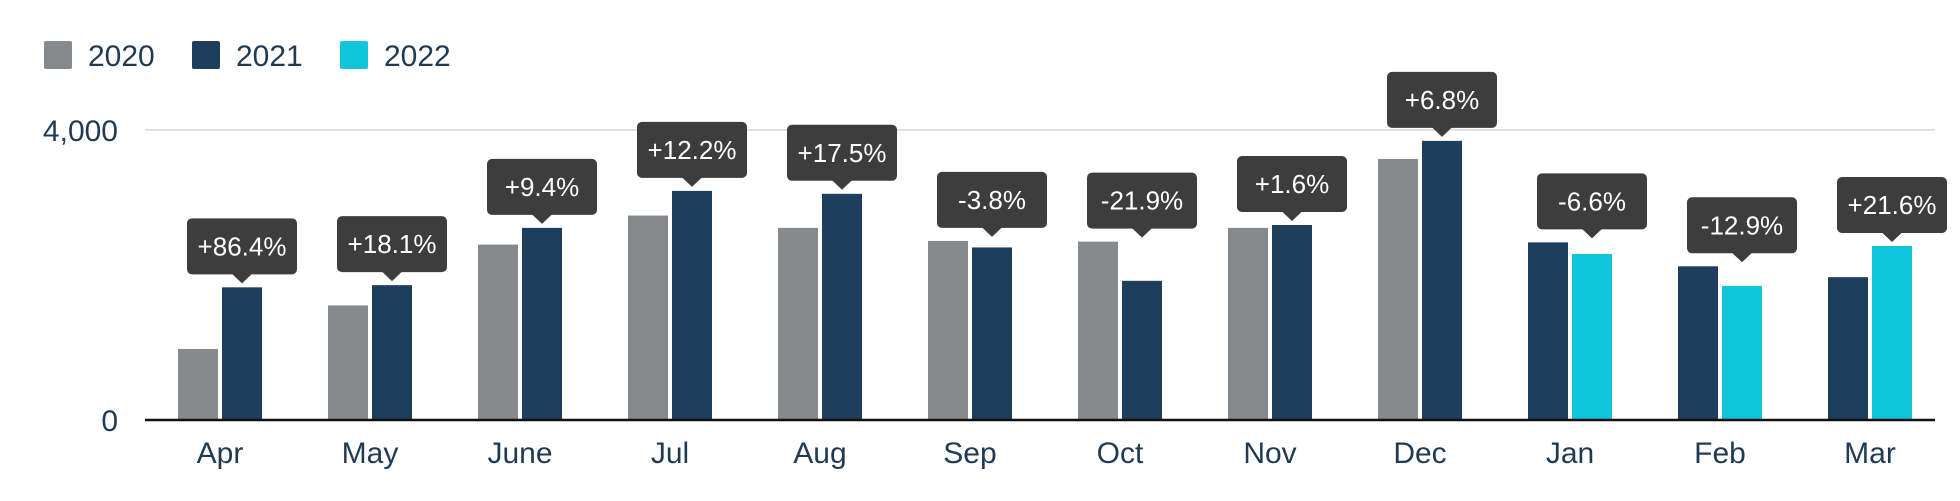 This screenshot has width=1960, height=501. I want to click on bar-feb-2021, so click(1698, 343).